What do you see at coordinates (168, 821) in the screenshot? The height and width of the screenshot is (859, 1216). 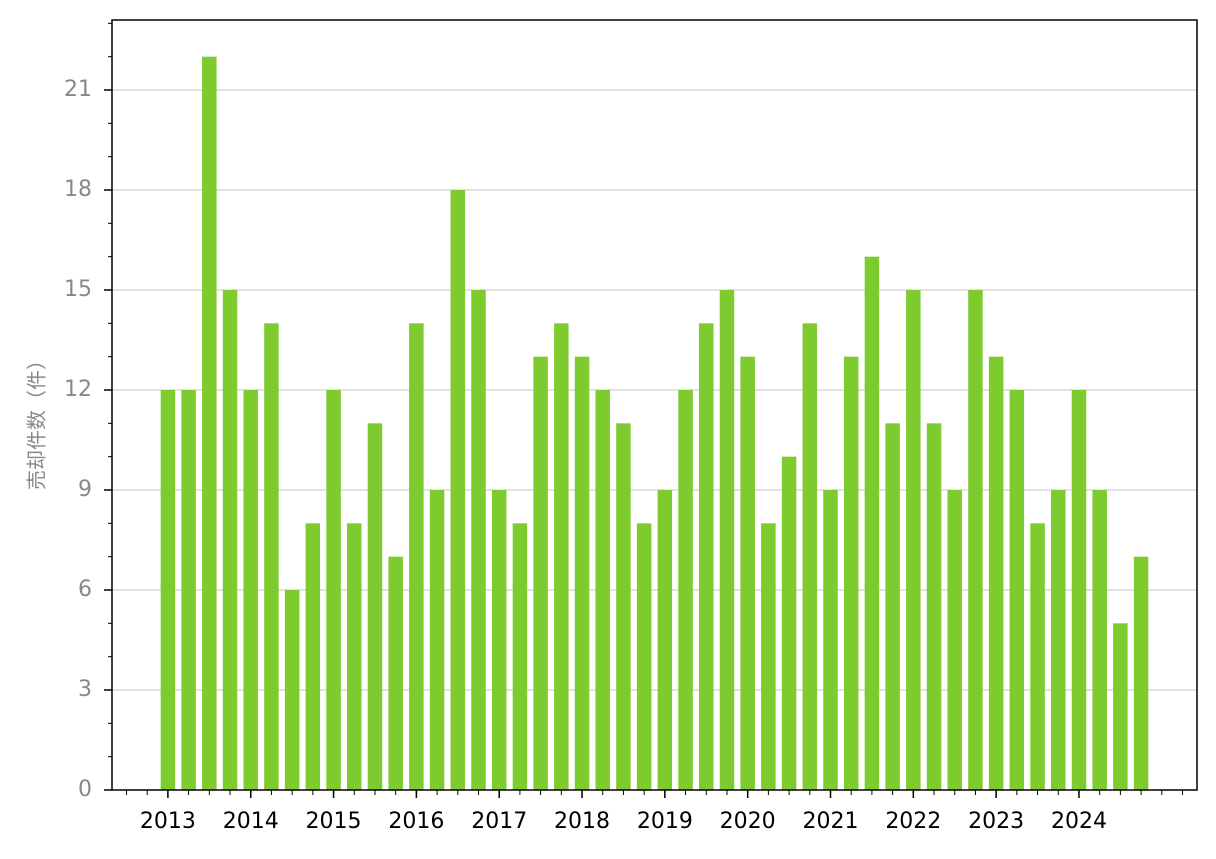 I see `x-tick-label: 2013` at bounding box center [168, 821].